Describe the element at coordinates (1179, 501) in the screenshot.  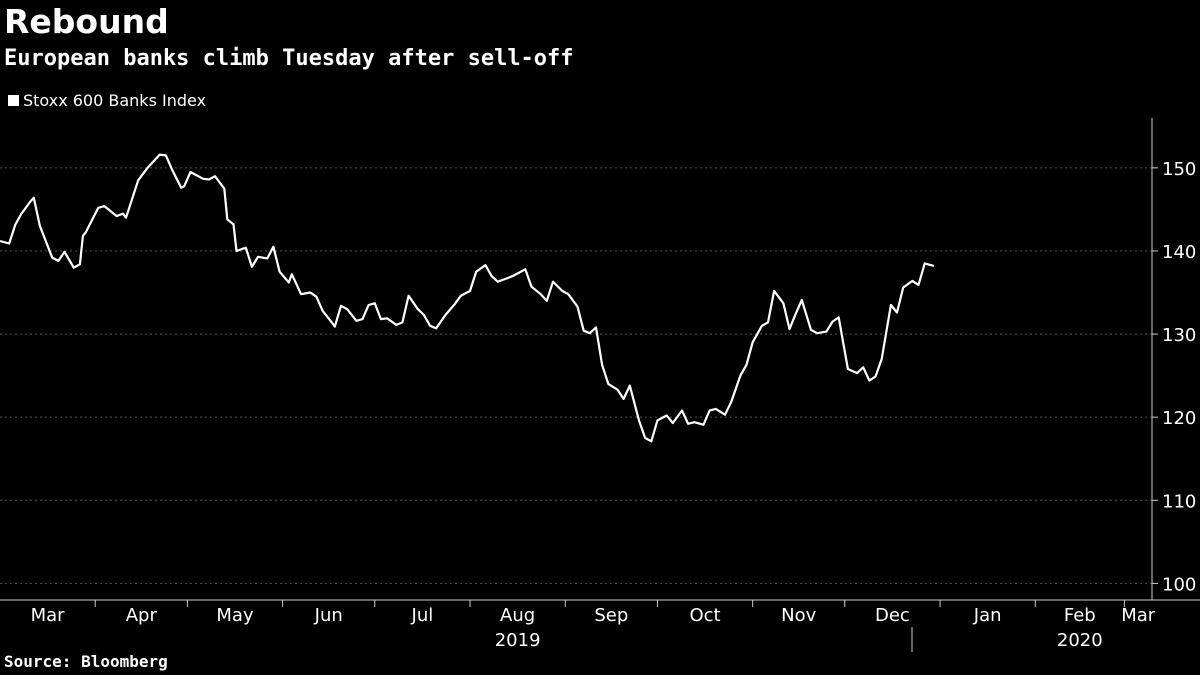
I see `y-tick-label-110: 110` at that location.